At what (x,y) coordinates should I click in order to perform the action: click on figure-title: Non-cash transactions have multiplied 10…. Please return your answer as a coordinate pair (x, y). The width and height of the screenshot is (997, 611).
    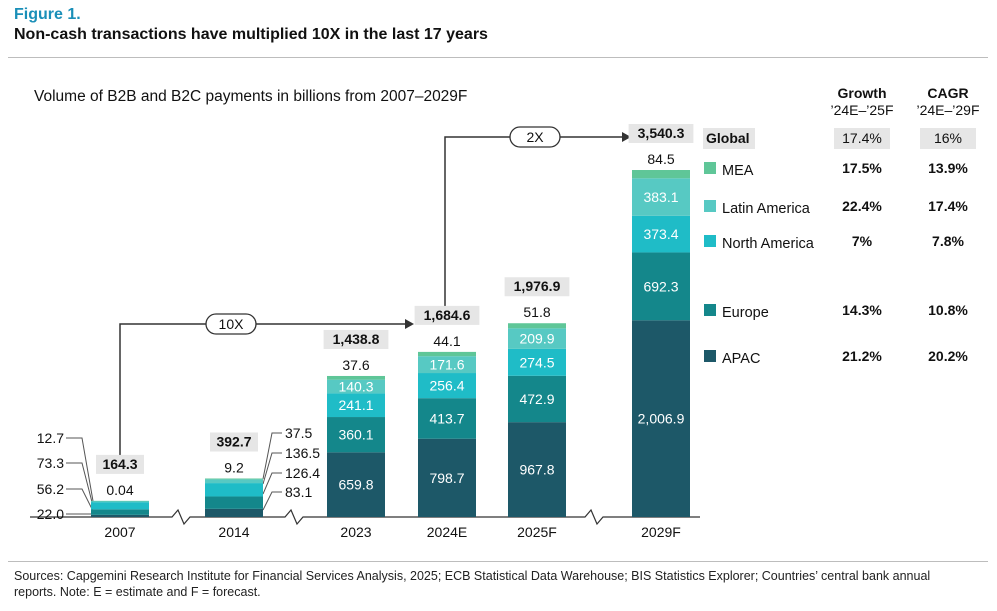
    Looking at the image, I should click on (251, 34).